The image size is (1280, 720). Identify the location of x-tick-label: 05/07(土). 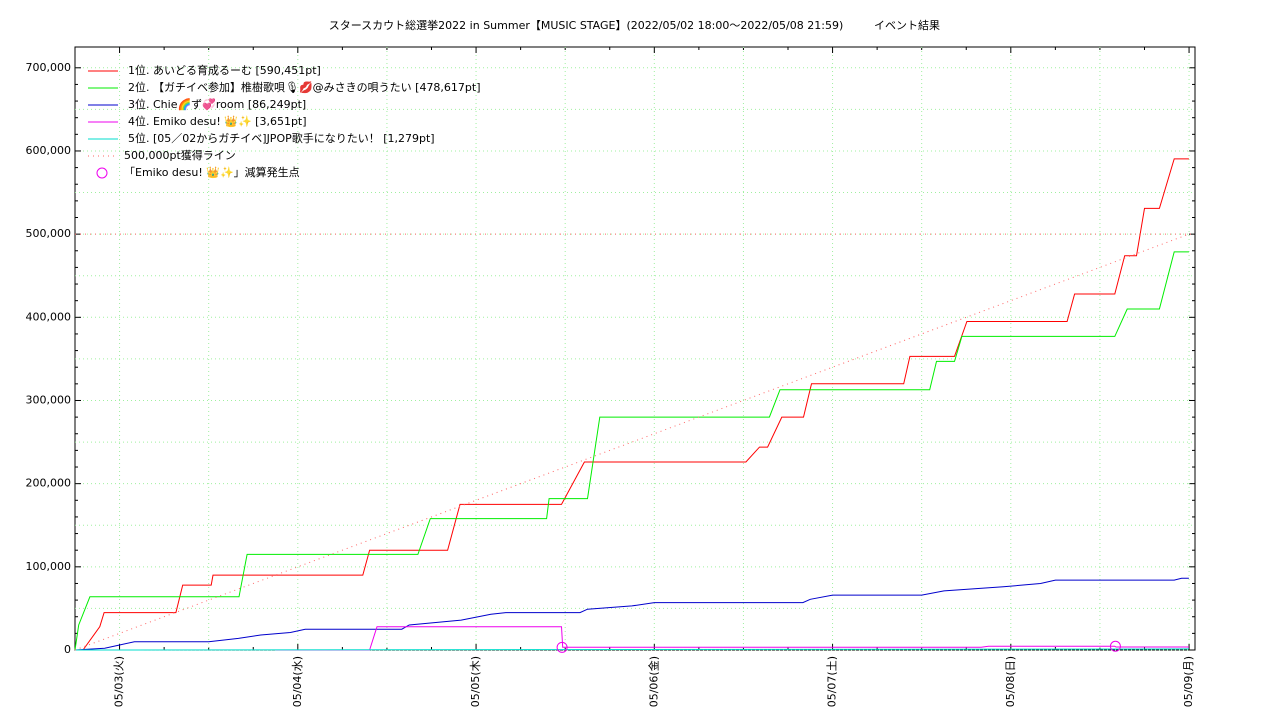
(832, 681).